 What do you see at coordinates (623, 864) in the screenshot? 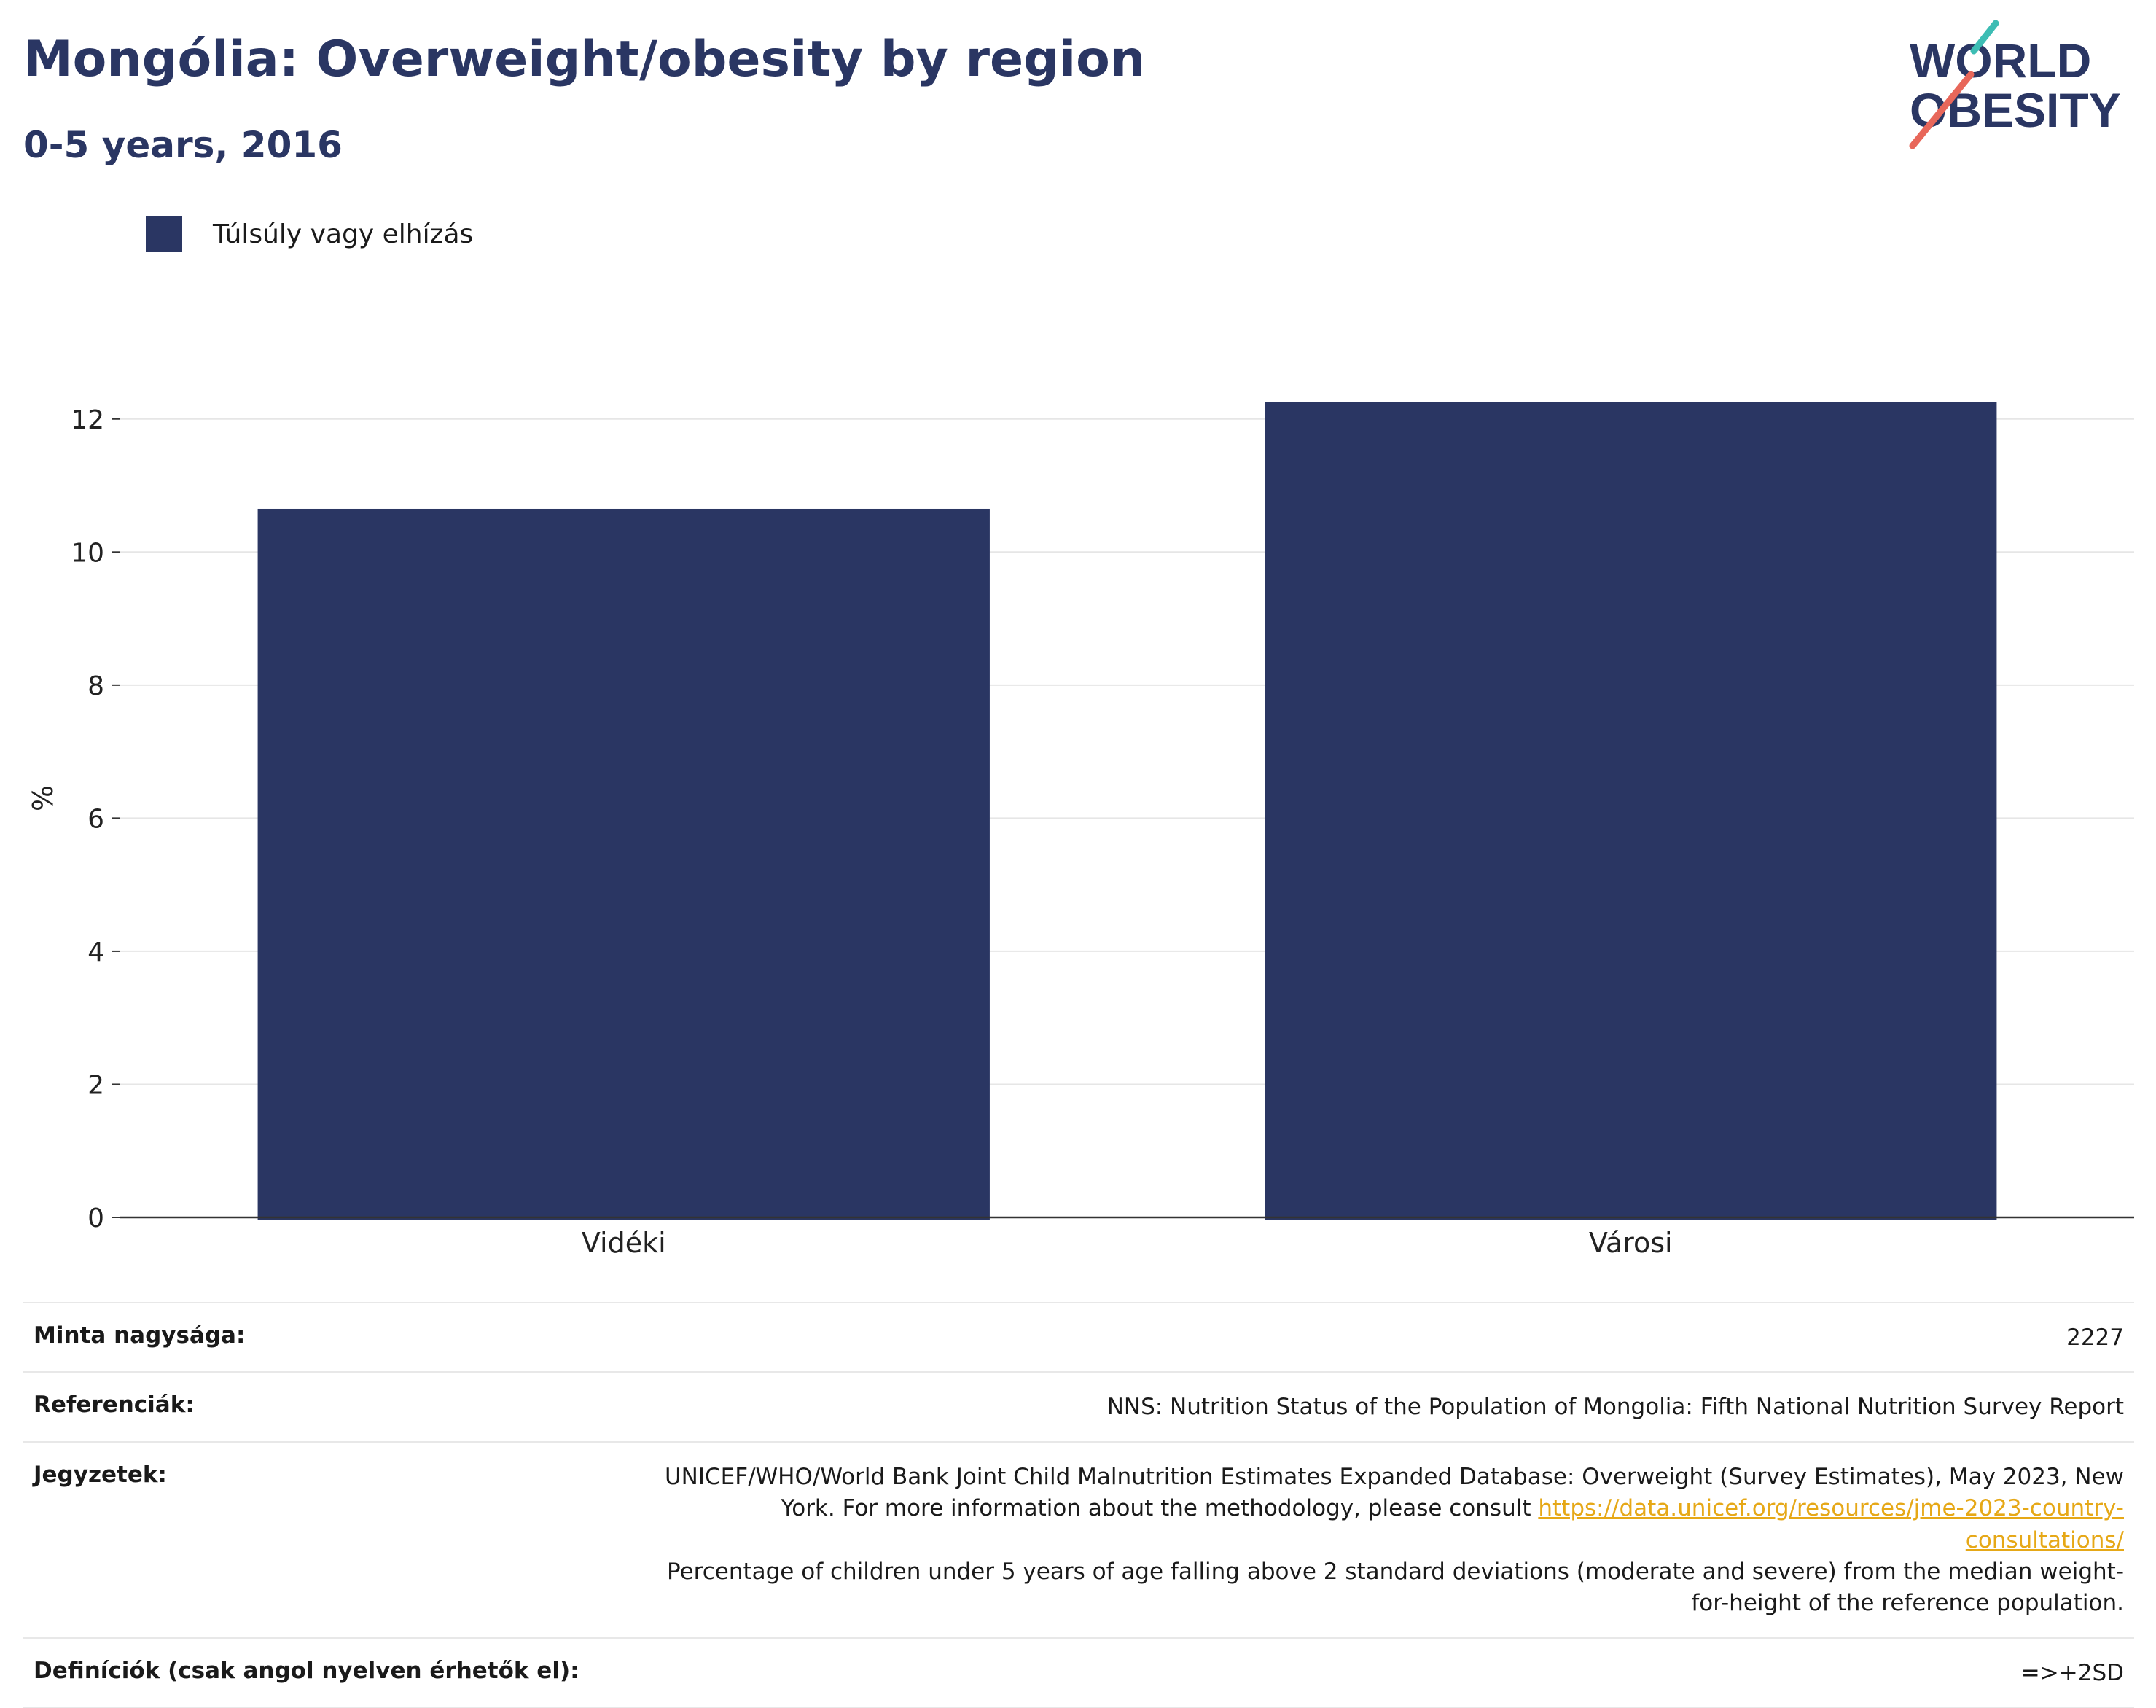
I see `bar` at bounding box center [623, 864].